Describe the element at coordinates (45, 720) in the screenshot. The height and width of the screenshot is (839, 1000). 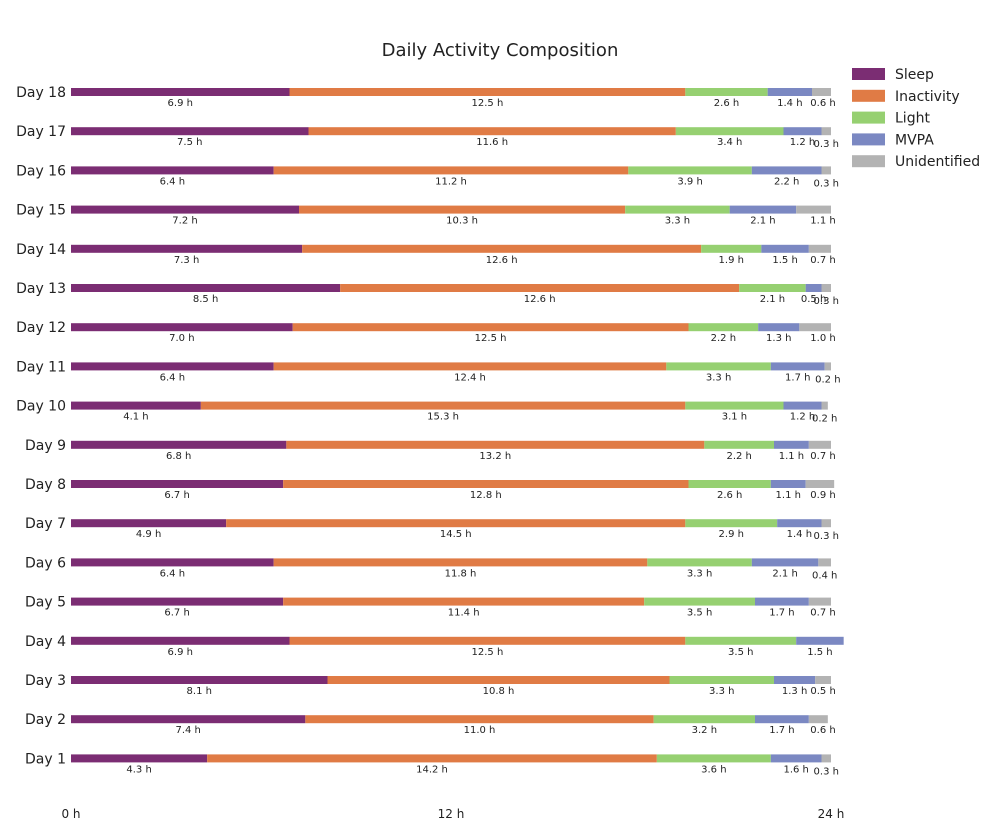
I see `day-label: Day 2` at that location.